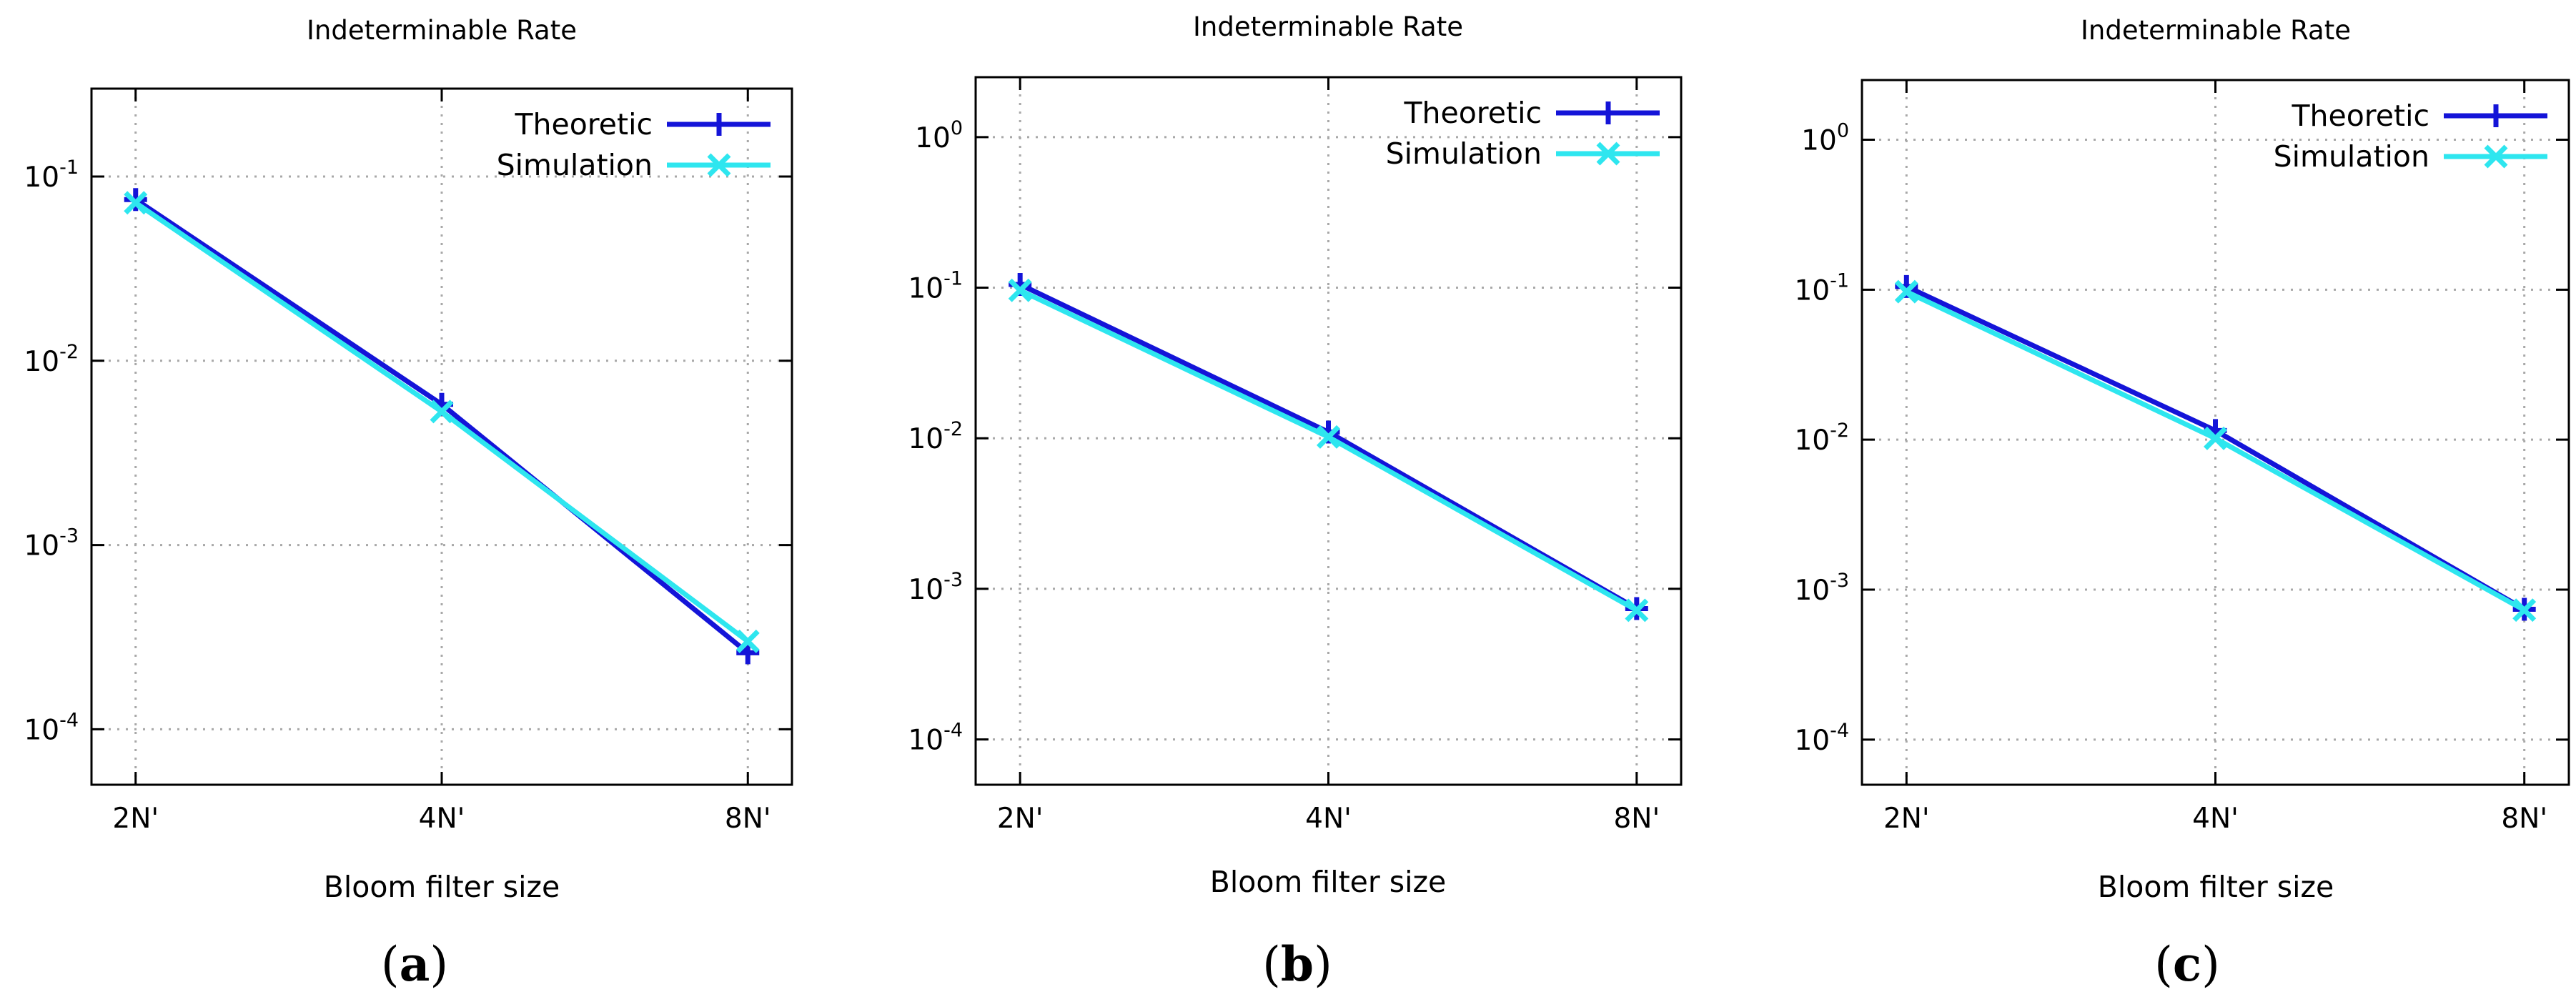 The width and height of the screenshot is (2576, 1002). I want to click on data-point-theoretic, so click(748, 653).